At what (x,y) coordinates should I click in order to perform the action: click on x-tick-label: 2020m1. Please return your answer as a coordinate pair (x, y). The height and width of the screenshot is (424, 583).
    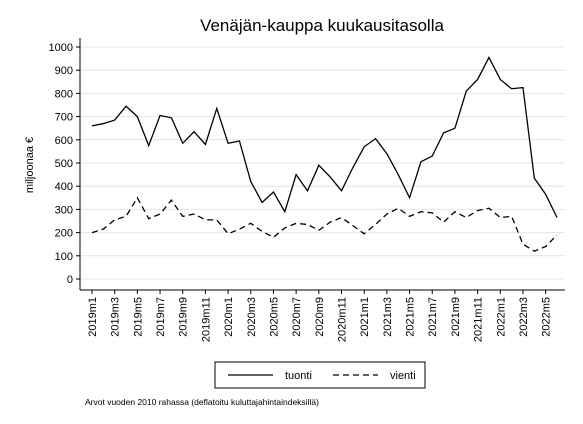
    Looking at the image, I should click on (229, 317).